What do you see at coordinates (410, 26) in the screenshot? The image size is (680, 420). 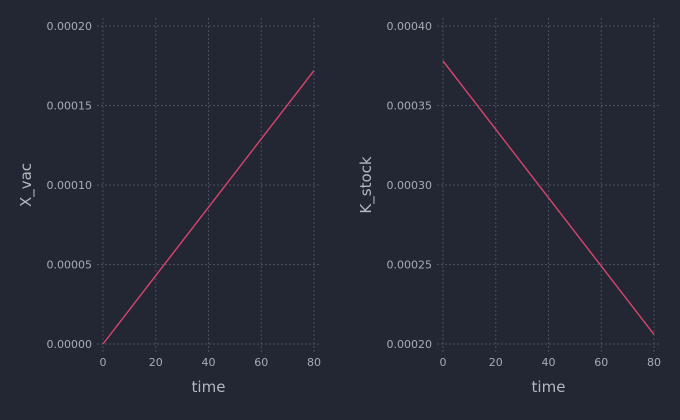 I see `y-tick-label: 0.00040` at bounding box center [410, 26].